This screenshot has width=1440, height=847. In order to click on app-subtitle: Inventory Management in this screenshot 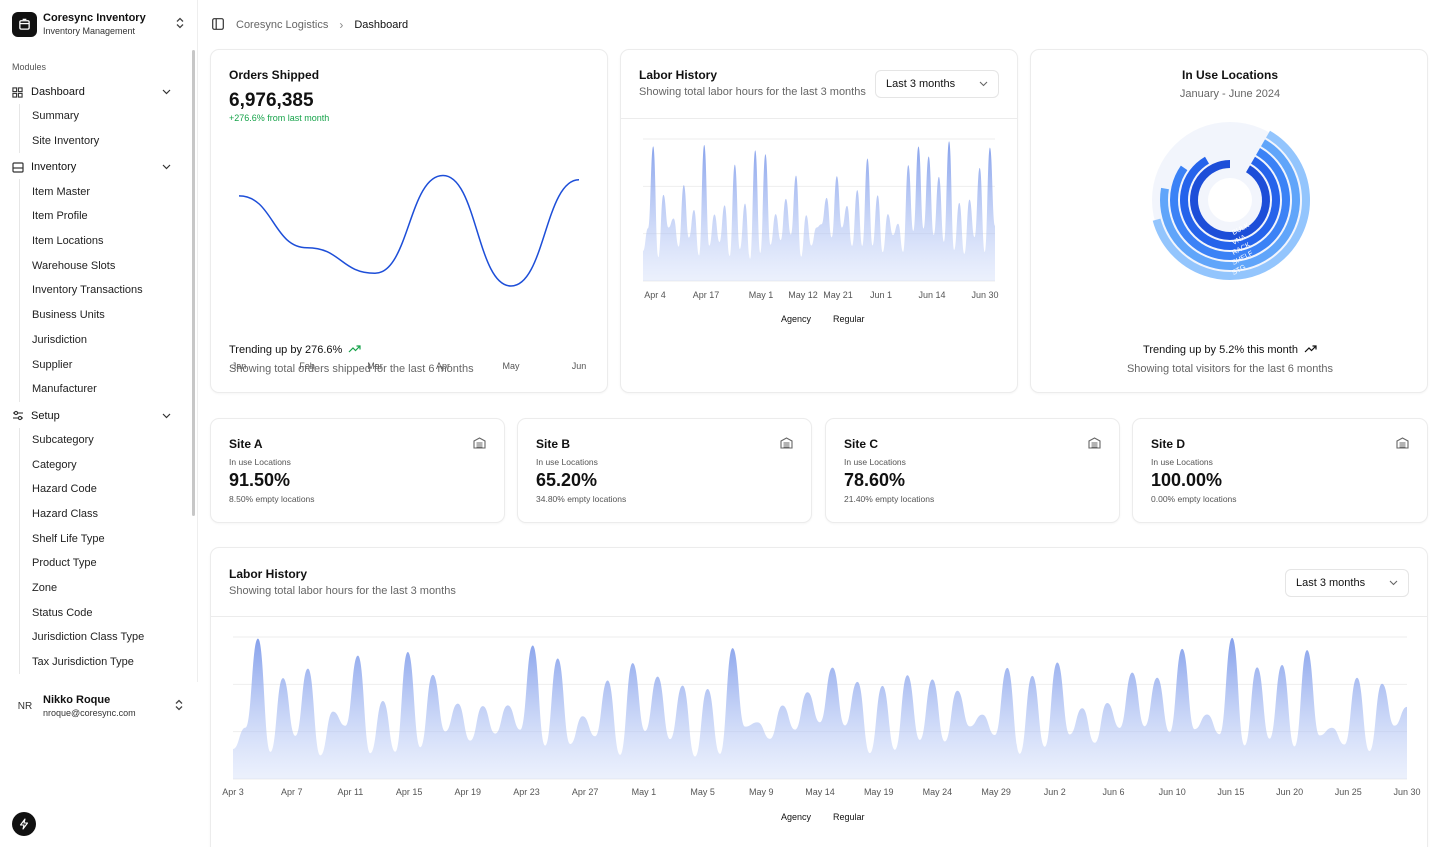, I will do `click(89, 31)`.